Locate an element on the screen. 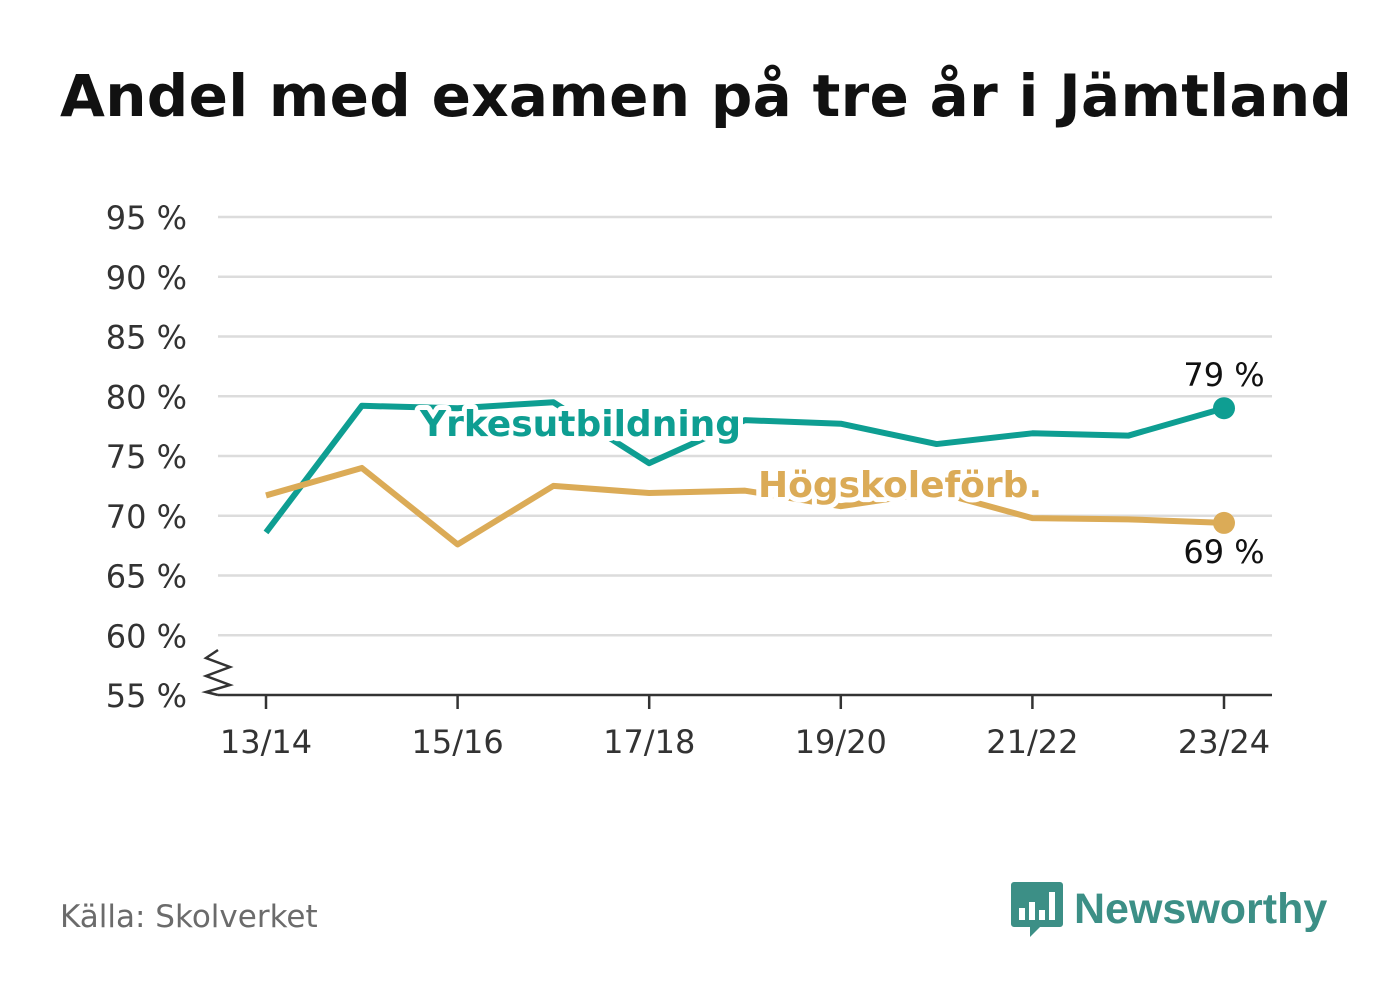 Image resolution: width=1382 pixels, height=999 pixels. y-tick-label: 85 % is located at coordinates (146, 338).